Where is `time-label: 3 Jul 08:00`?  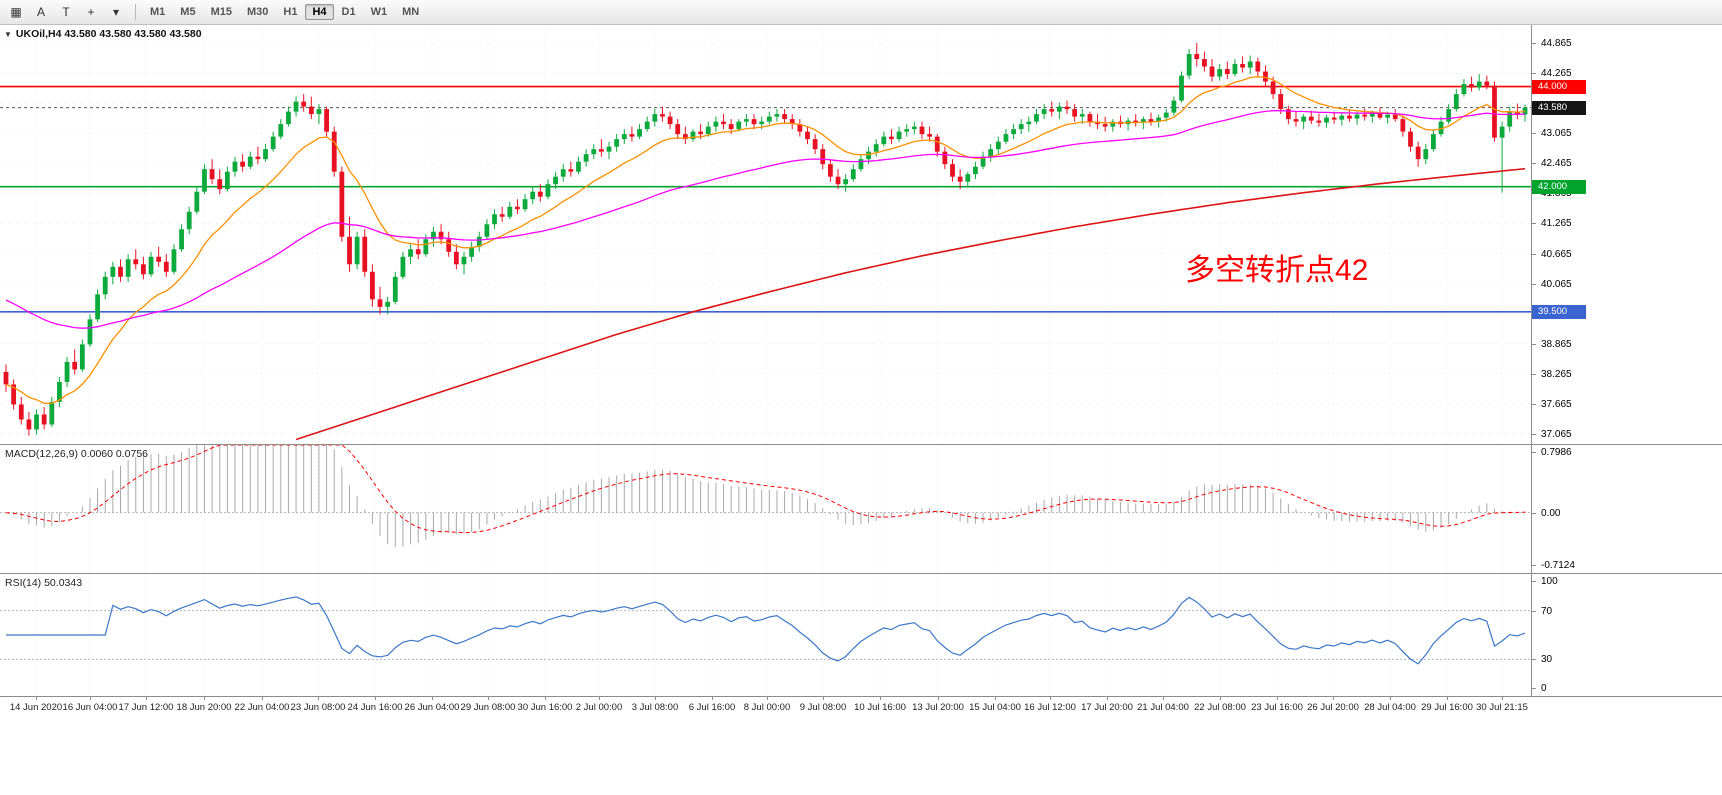
time-label: 3 Jul 08:00 is located at coordinates (655, 707).